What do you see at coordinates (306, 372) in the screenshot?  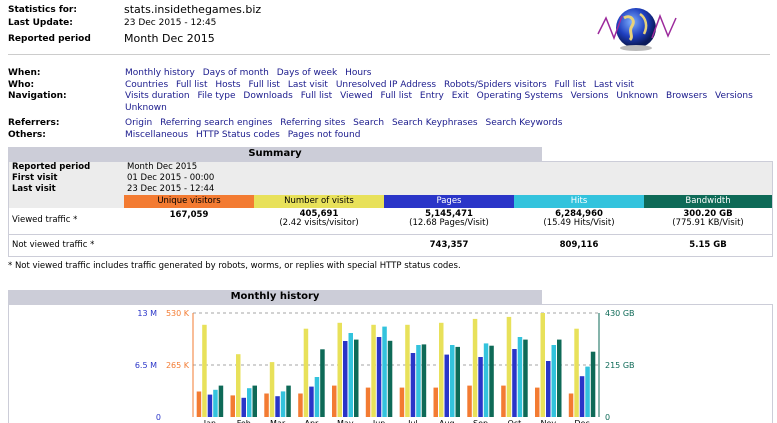 I see `bar-apr-number-of-visits` at bounding box center [306, 372].